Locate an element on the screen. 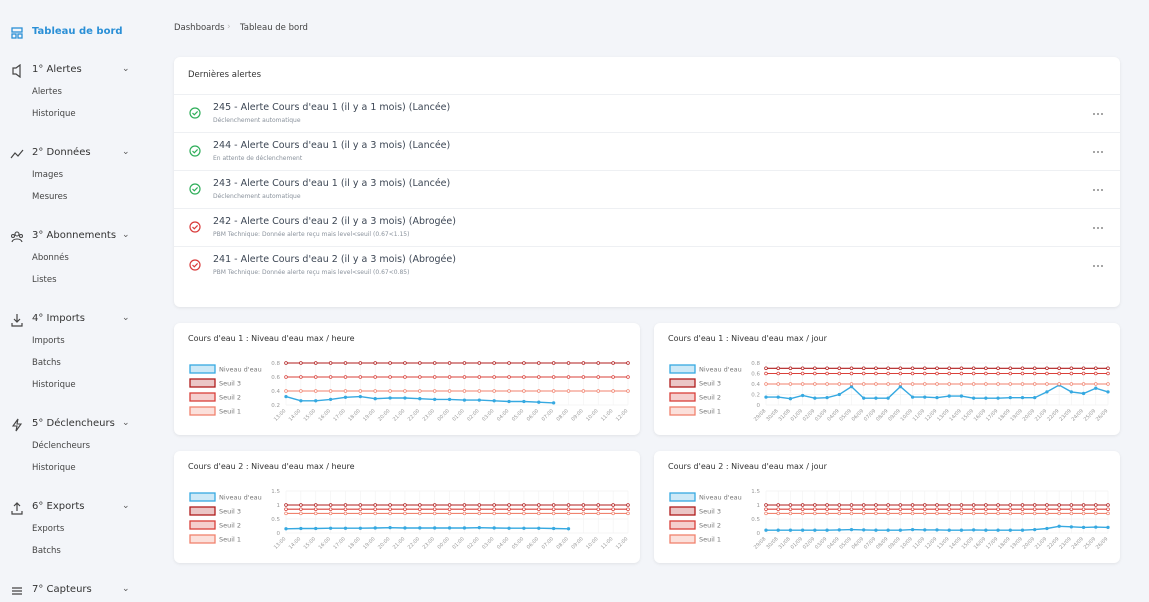  nav-item: Mesures is located at coordinates (50, 197).